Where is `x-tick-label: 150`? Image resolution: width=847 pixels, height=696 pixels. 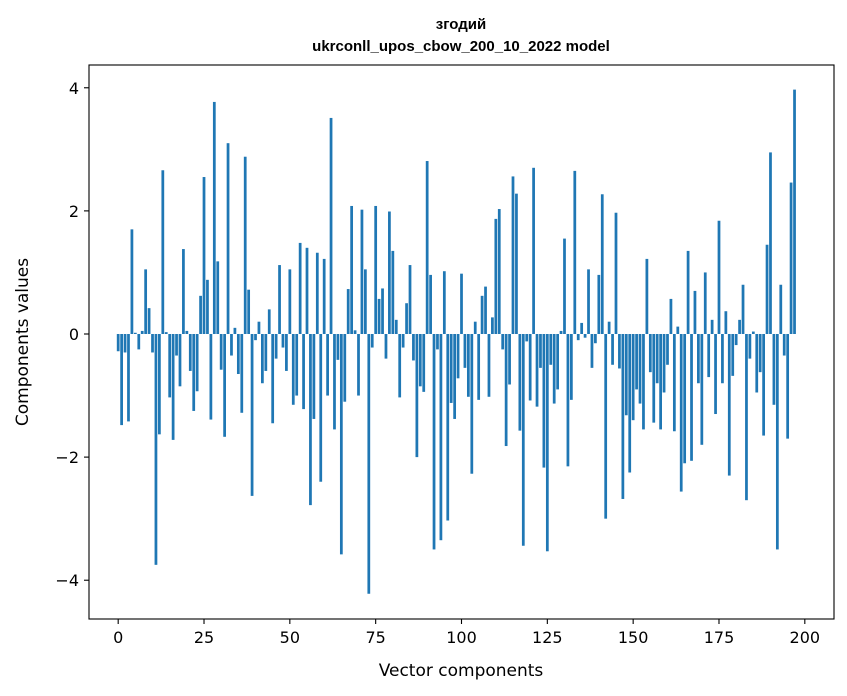 x-tick-label: 150 is located at coordinates (633, 637).